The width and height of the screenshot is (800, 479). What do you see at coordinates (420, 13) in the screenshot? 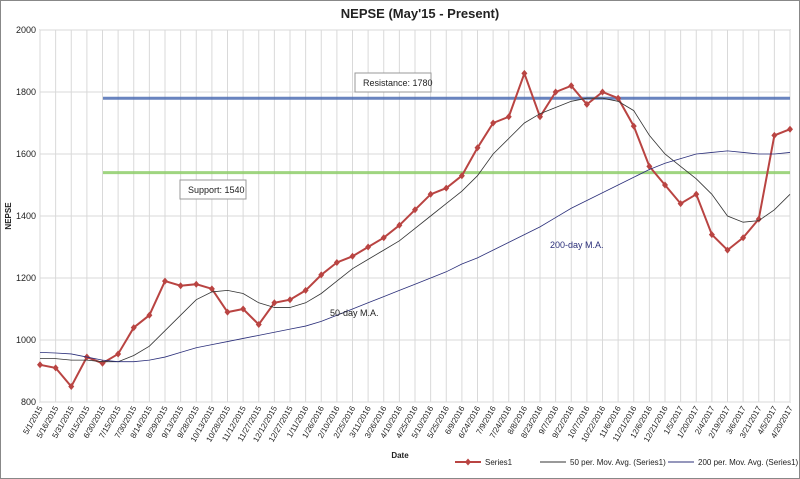
I see `chart-title: NEPSE (May'15 - Present)` at bounding box center [420, 13].